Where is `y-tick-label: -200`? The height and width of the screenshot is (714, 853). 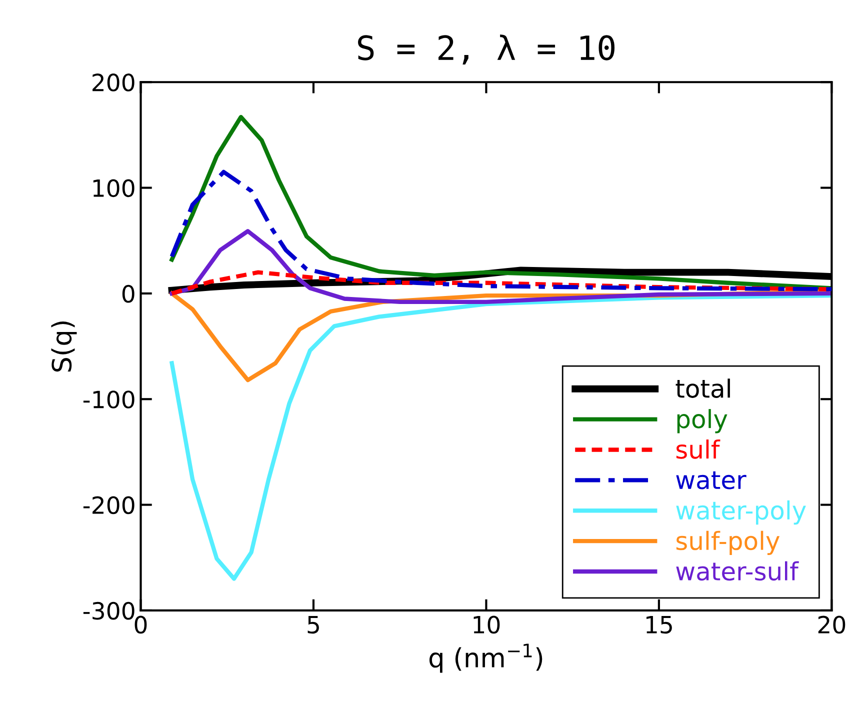 y-tick-label: -200 is located at coordinates (108, 505).